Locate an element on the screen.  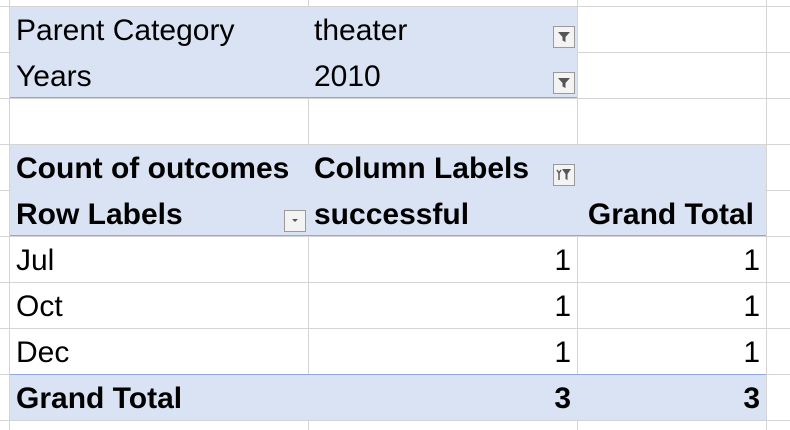
row-label: Jul is located at coordinates (35, 260).